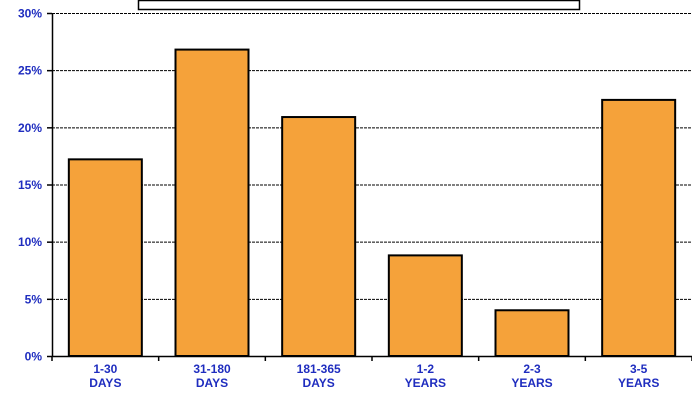 Image resolution: width=692 pixels, height=394 pixels. What do you see at coordinates (34, 299) in the screenshot?
I see `y-tick-label-5: 5%` at bounding box center [34, 299].